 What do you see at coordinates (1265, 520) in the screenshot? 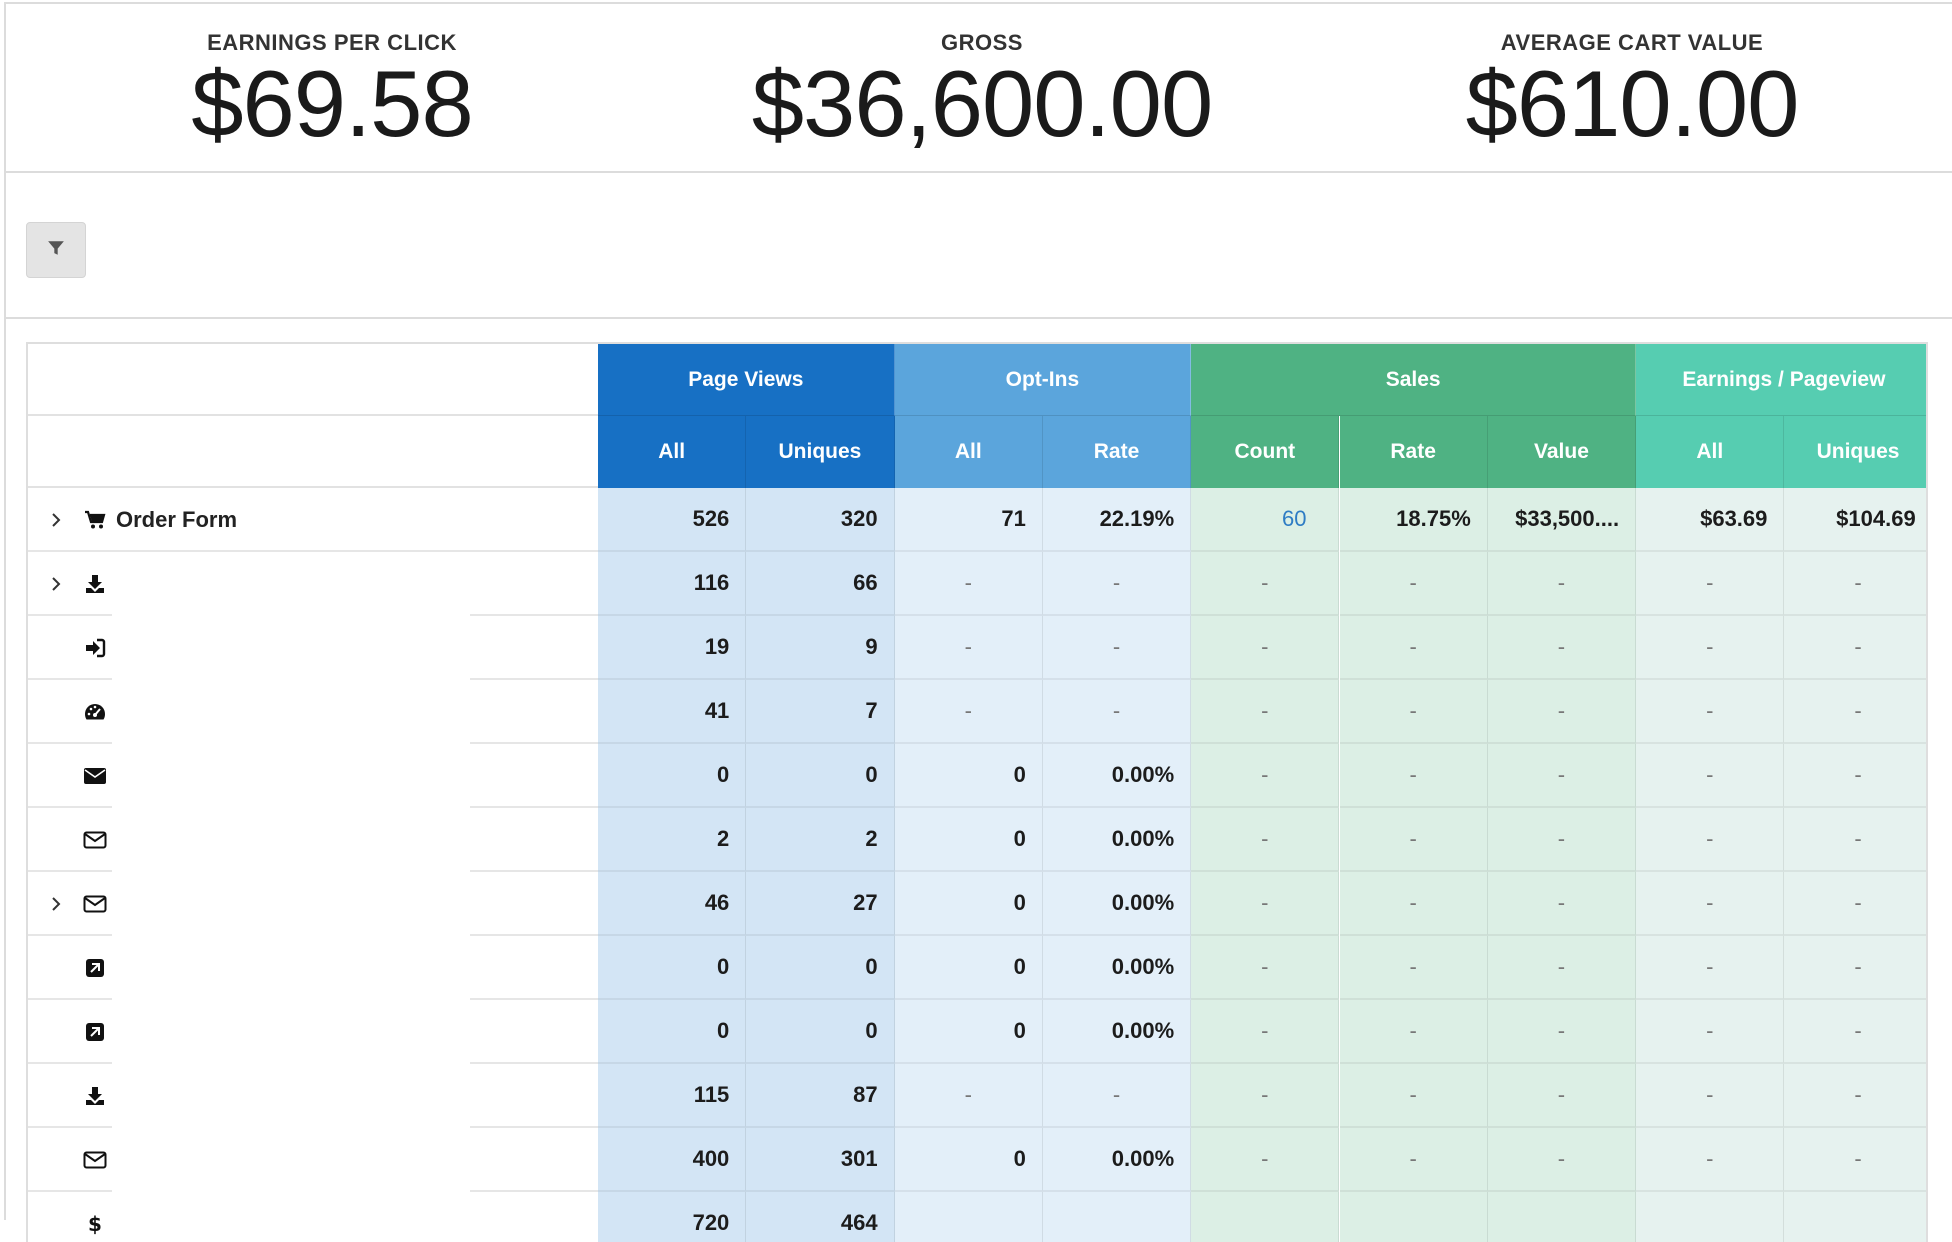
I see `sales-count-link: 60` at bounding box center [1265, 520].